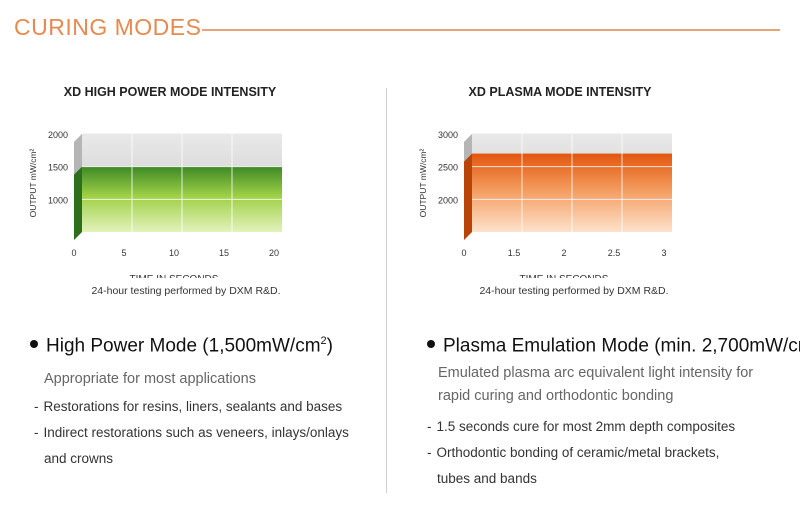 This screenshot has height=529, width=800. I want to click on mode-title-text: Plasma Emulation Mode (min. 2,700mW/cm, so click(621, 346).